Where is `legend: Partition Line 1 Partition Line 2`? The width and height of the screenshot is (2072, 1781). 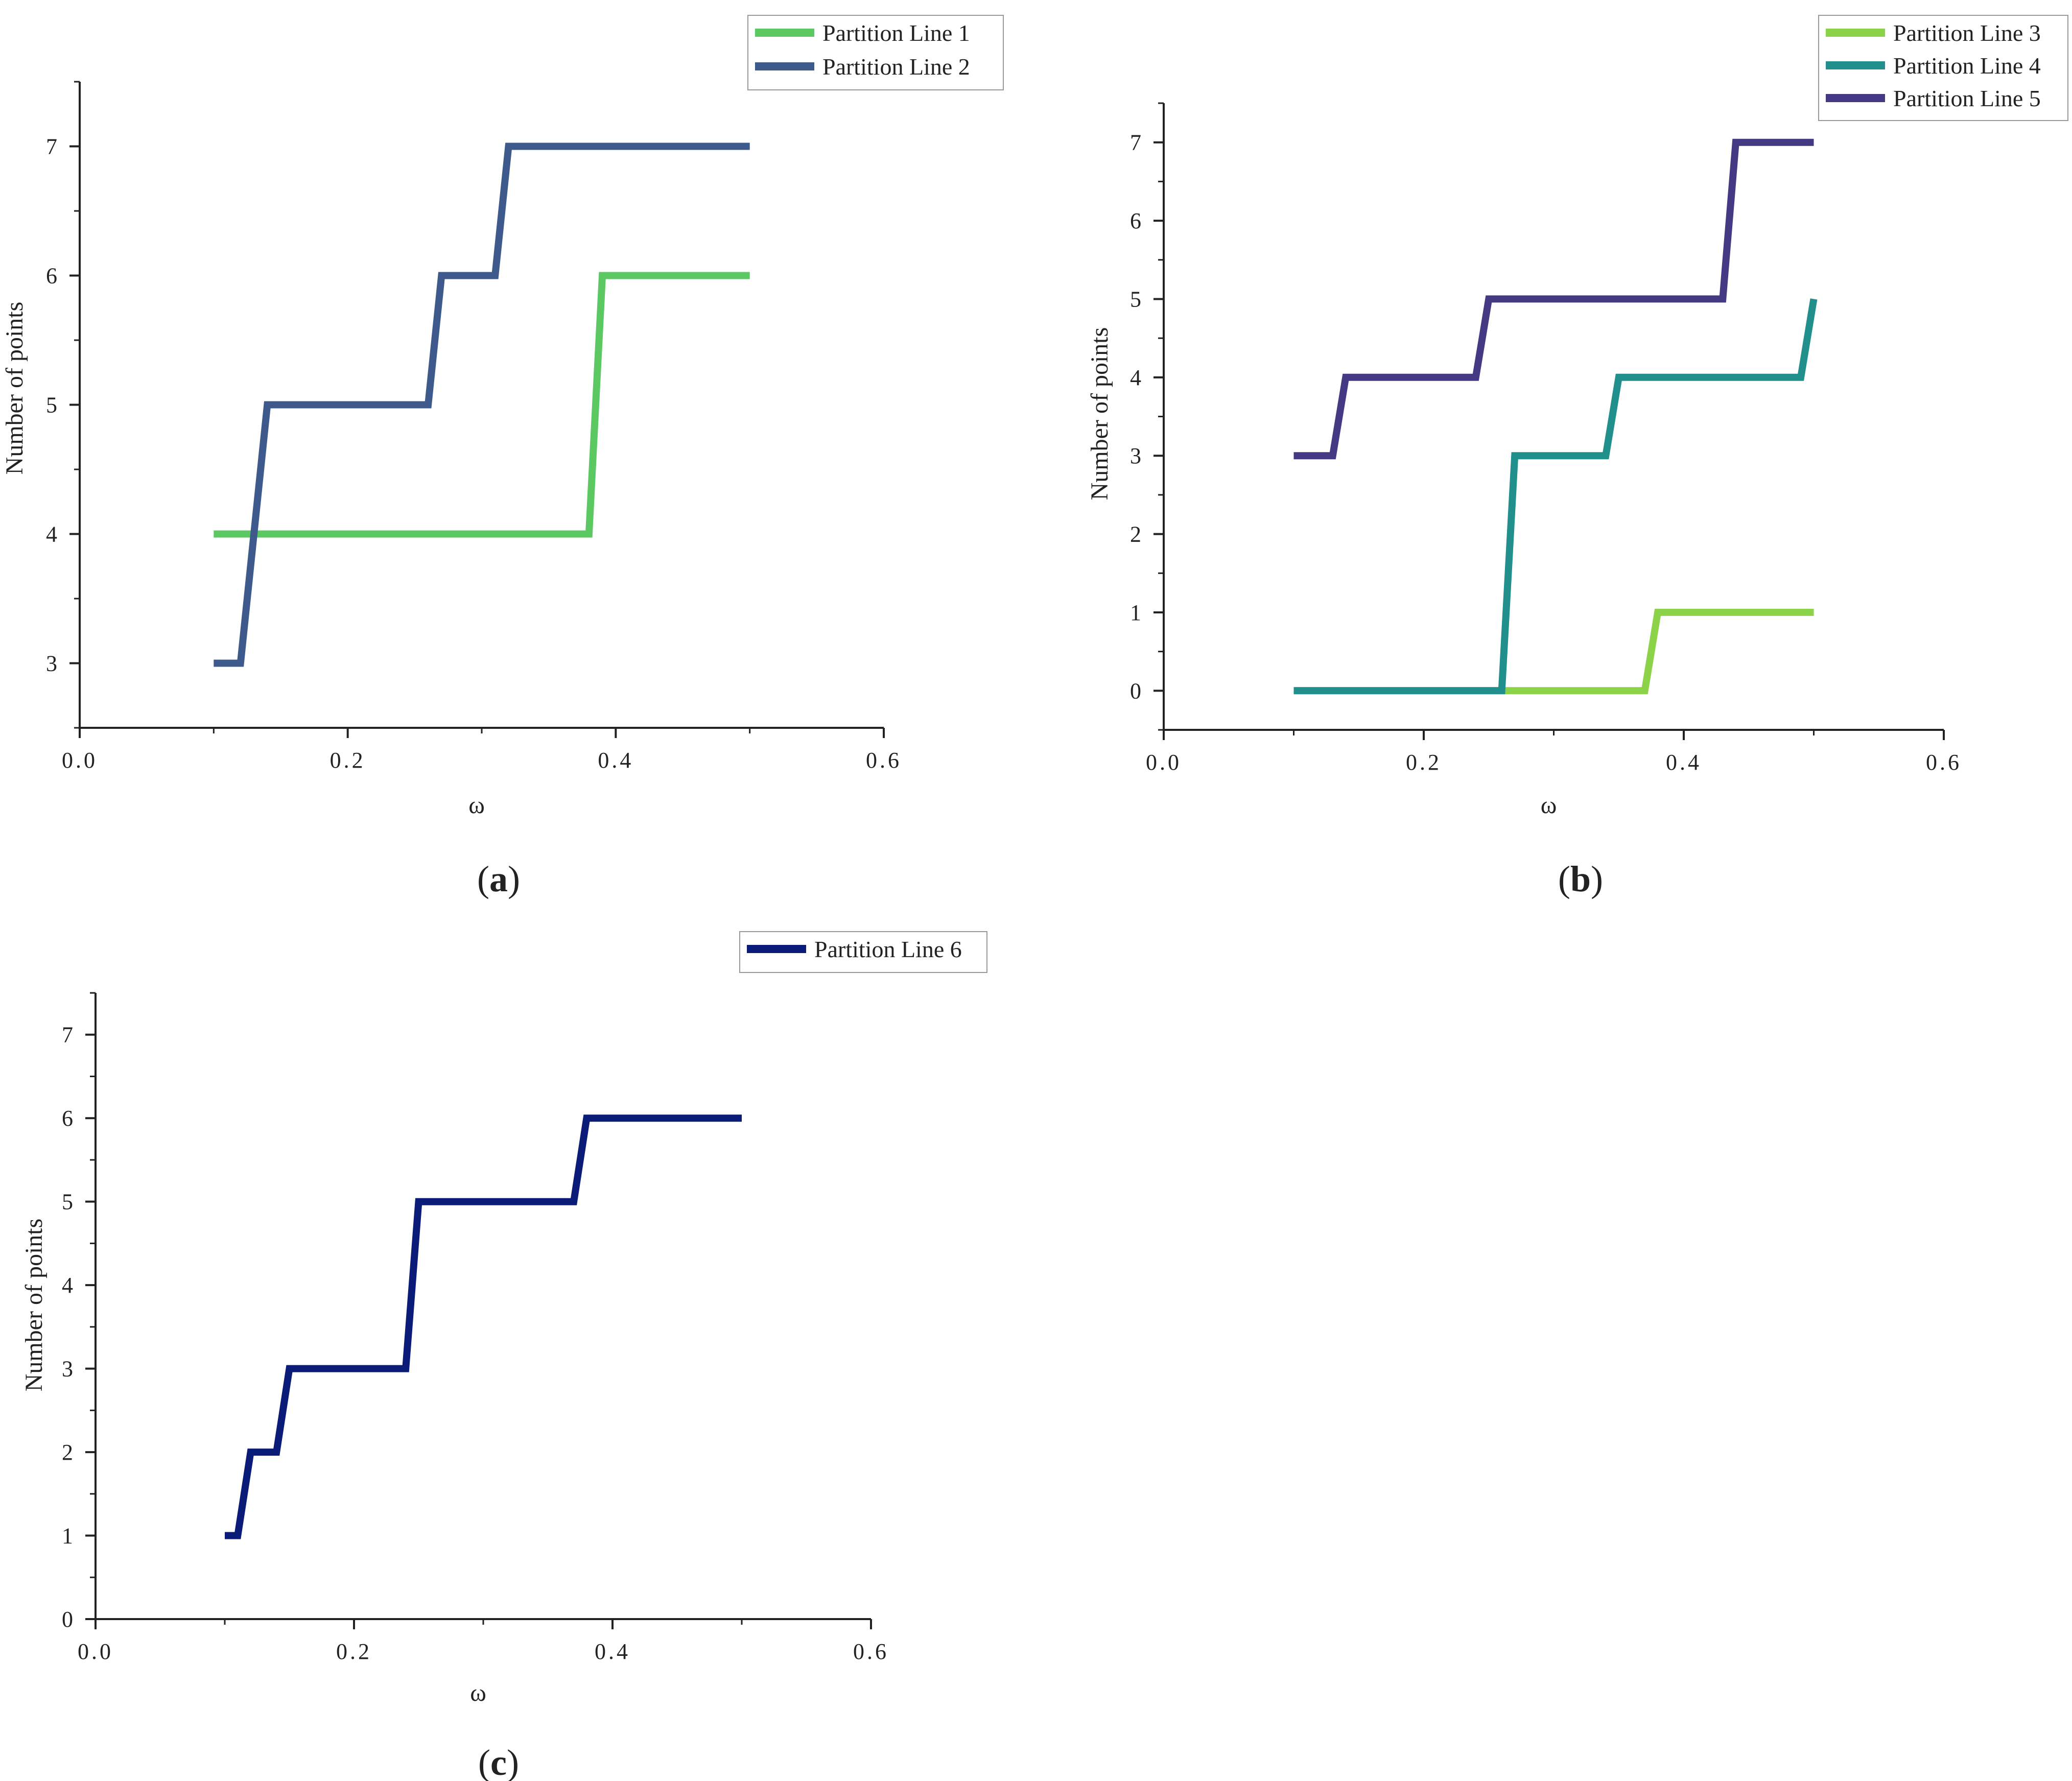 legend: Partition Line 1 Partition Line 2 is located at coordinates (876, 52).